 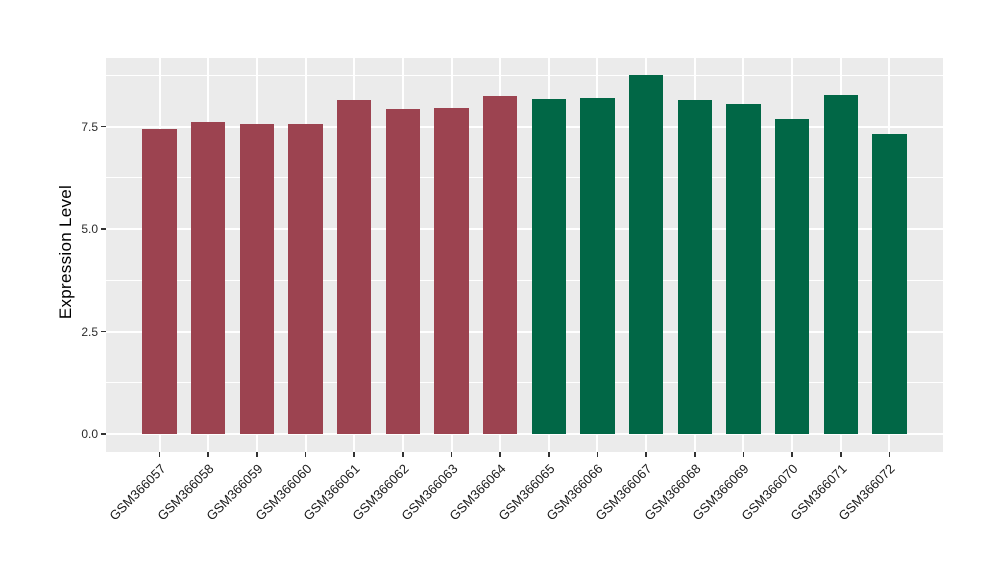 What do you see at coordinates (889, 283) in the screenshot?
I see `bar-GSM366072` at bounding box center [889, 283].